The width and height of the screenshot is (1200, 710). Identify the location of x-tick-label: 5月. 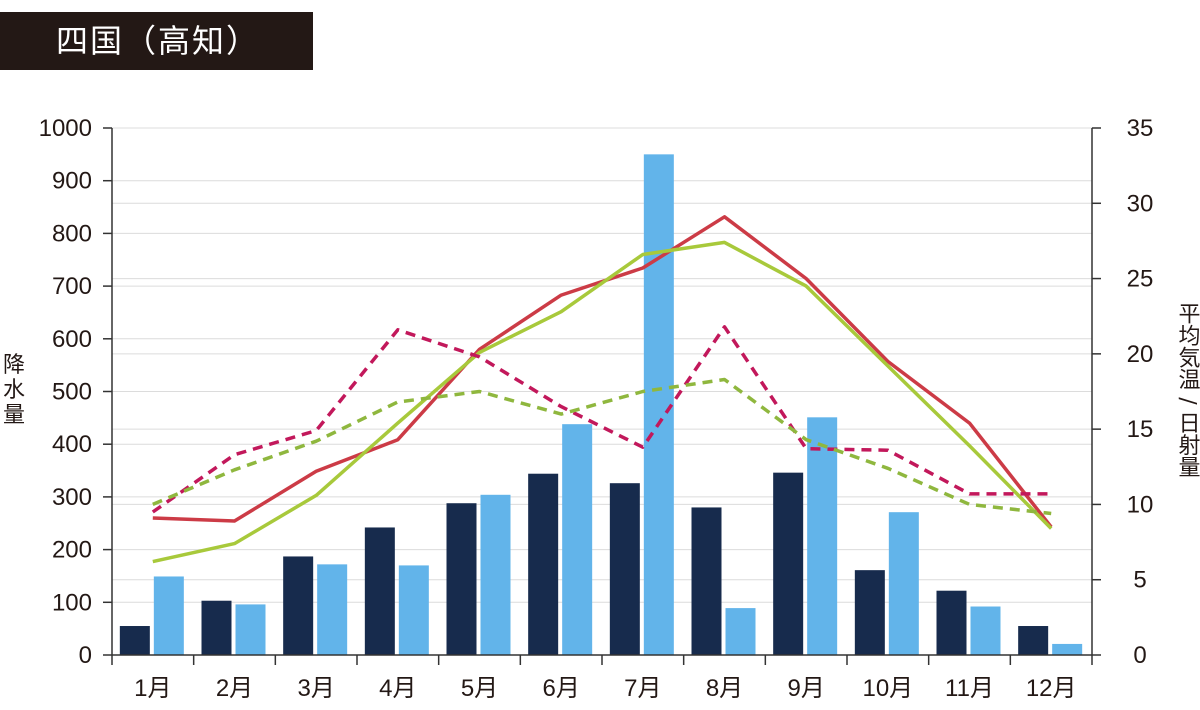
(479, 688).